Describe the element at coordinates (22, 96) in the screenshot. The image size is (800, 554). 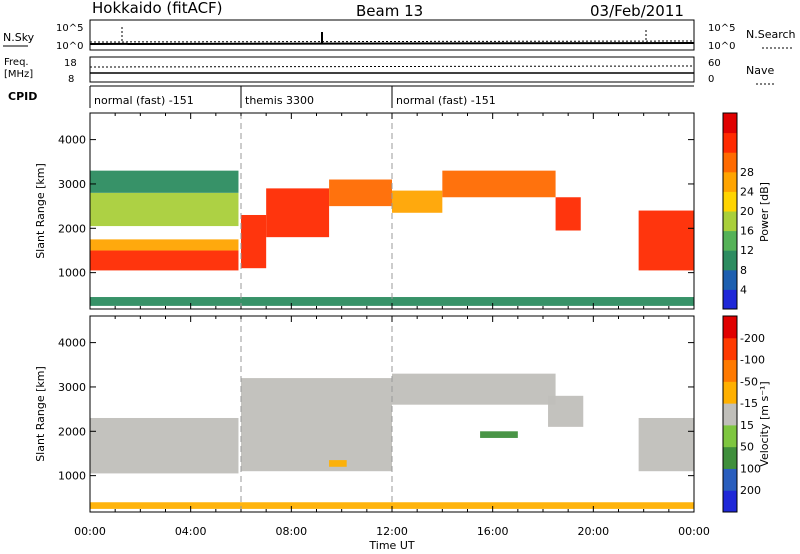
I see `cpid-label: CPID` at that location.